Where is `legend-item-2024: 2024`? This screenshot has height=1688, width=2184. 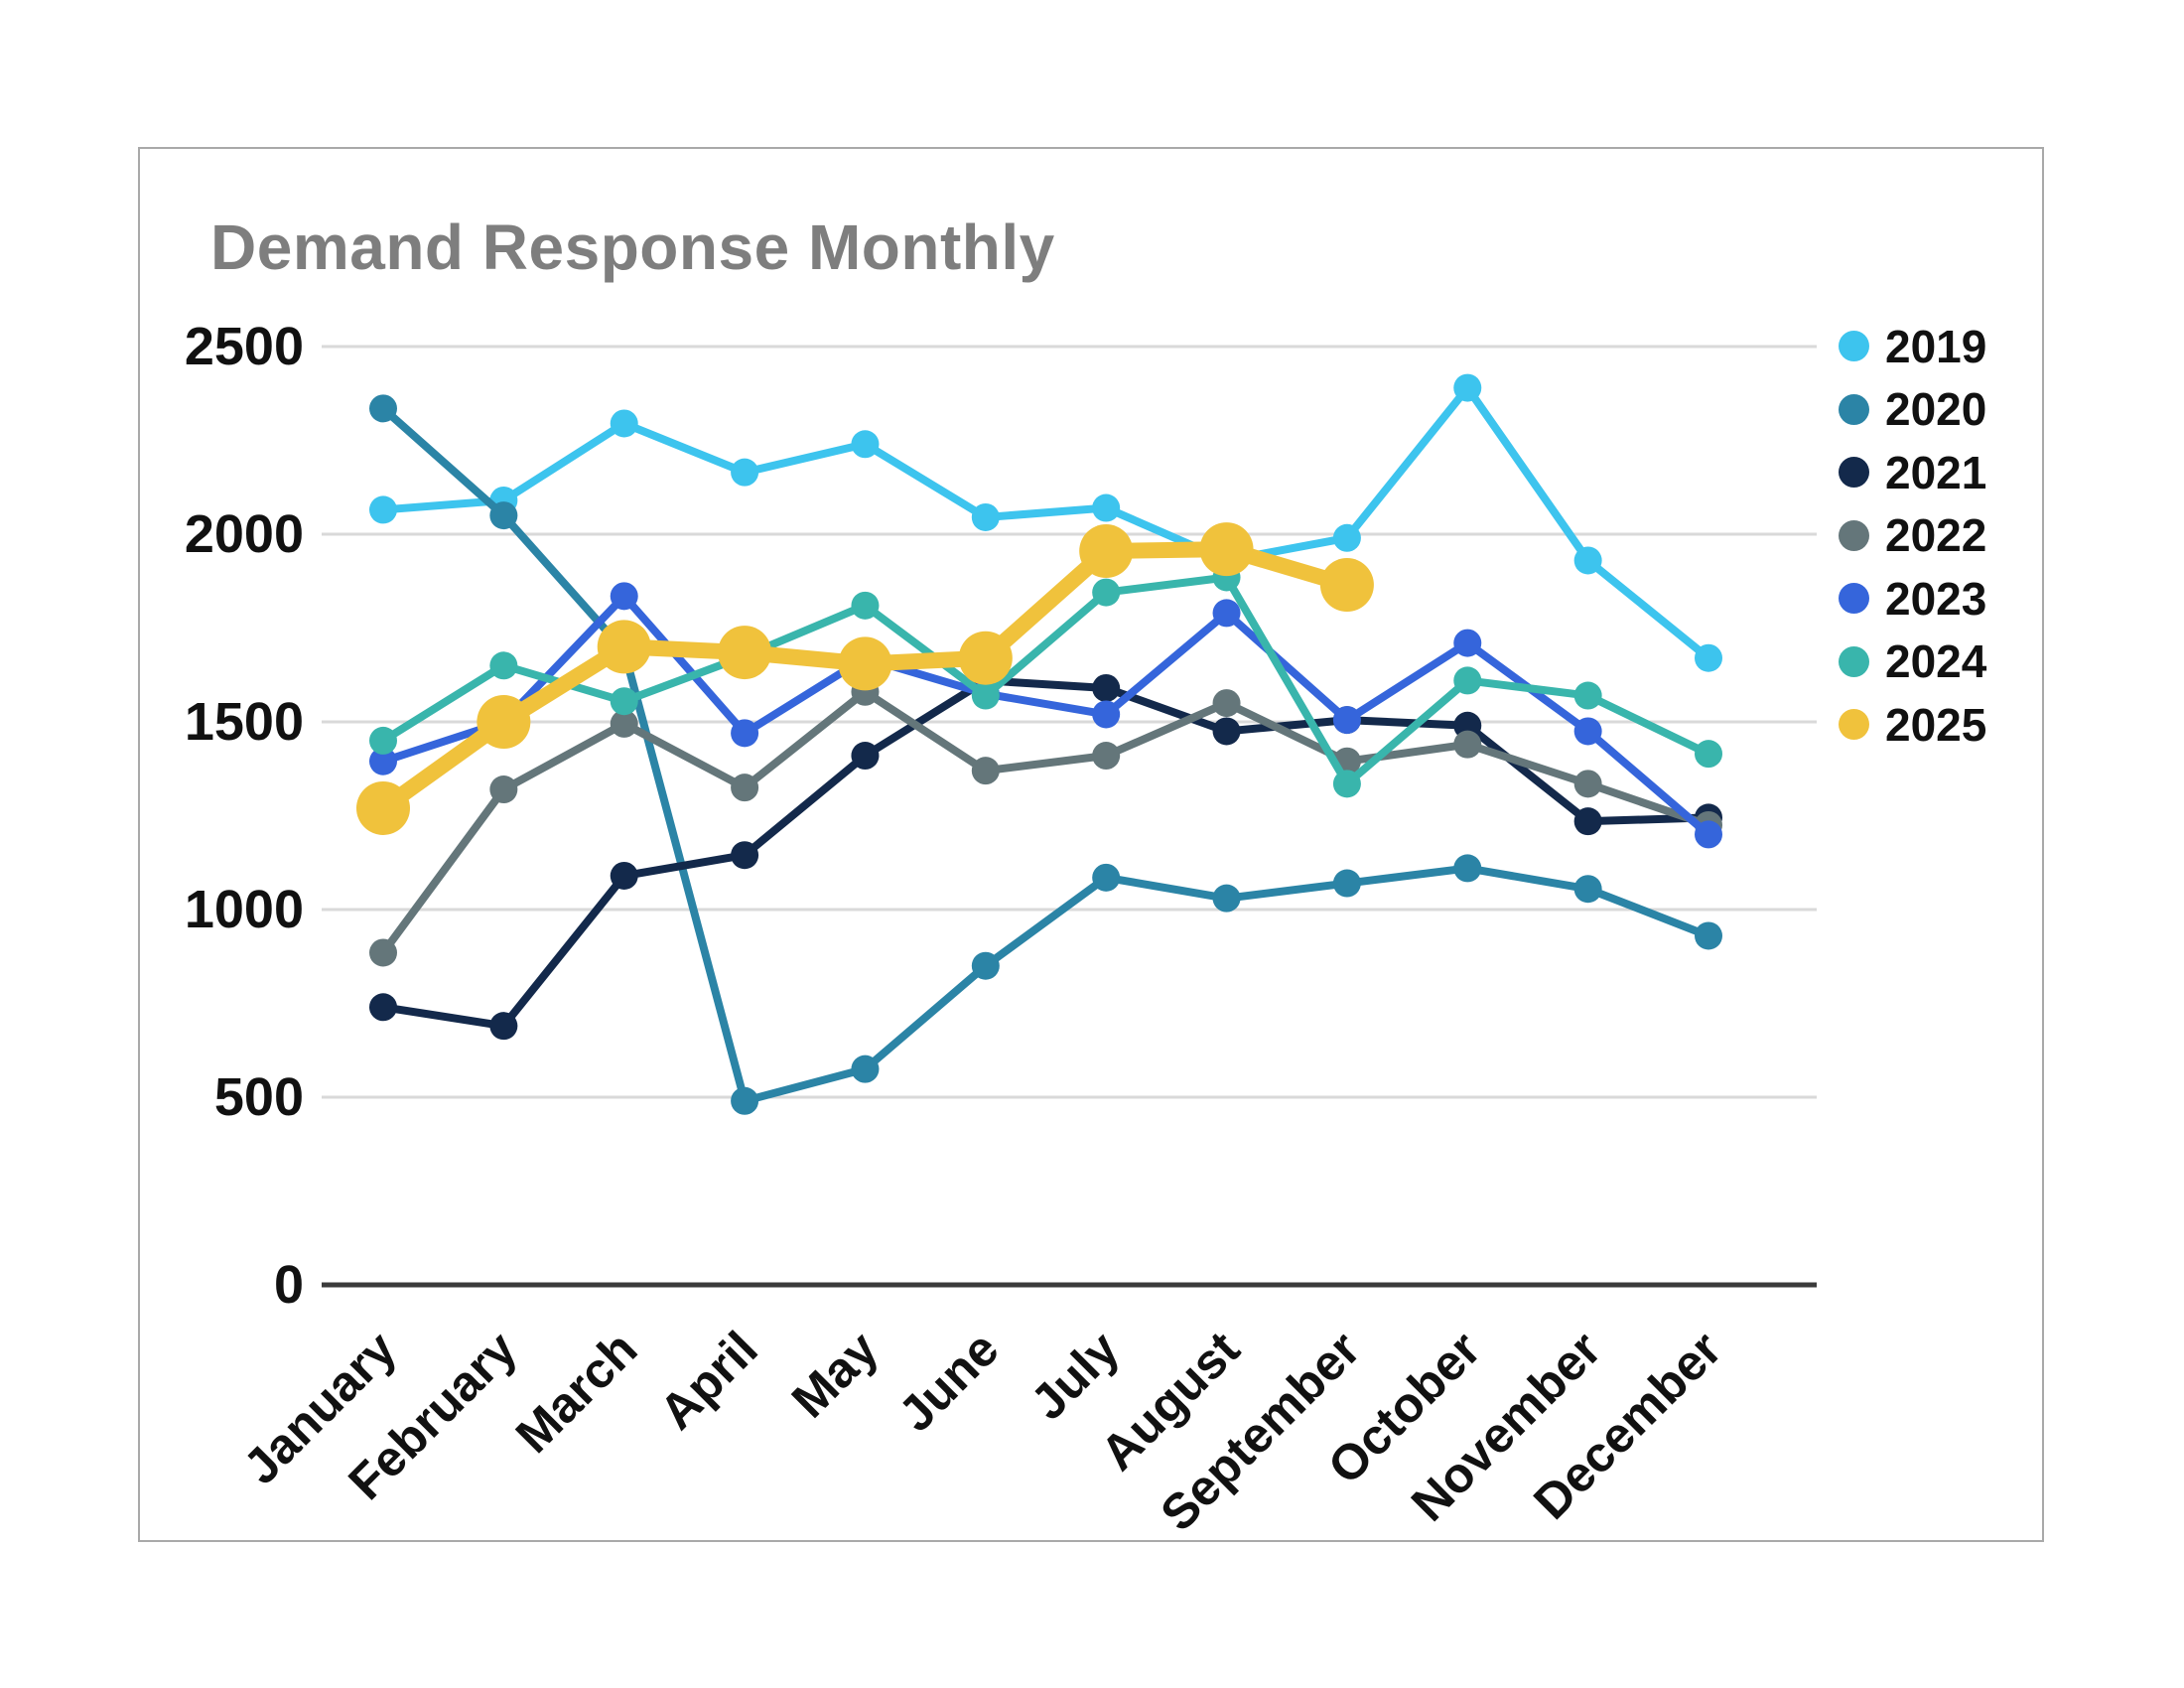 legend-item-2024: 2024 is located at coordinates (1912, 662).